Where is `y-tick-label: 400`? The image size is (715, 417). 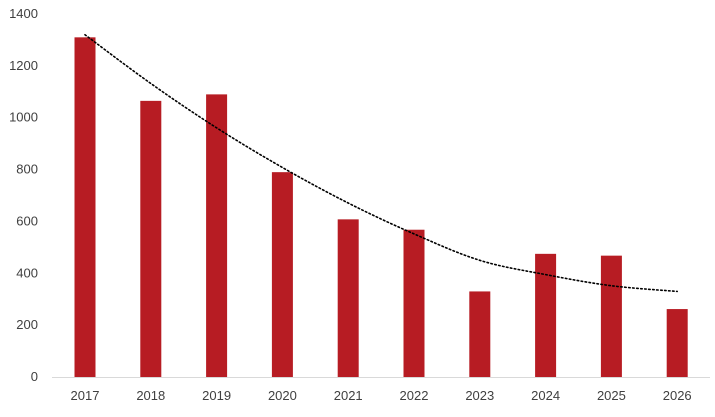
y-tick-label: 400 is located at coordinates (27, 272).